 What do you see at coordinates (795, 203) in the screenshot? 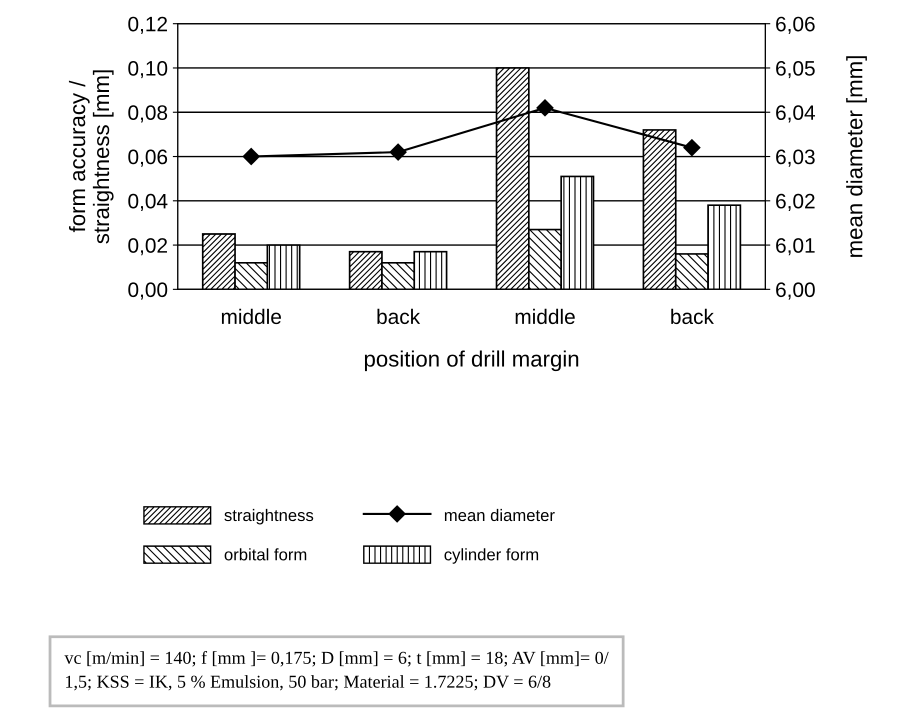
I see `y2-tick-label: 6,02` at bounding box center [795, 203].